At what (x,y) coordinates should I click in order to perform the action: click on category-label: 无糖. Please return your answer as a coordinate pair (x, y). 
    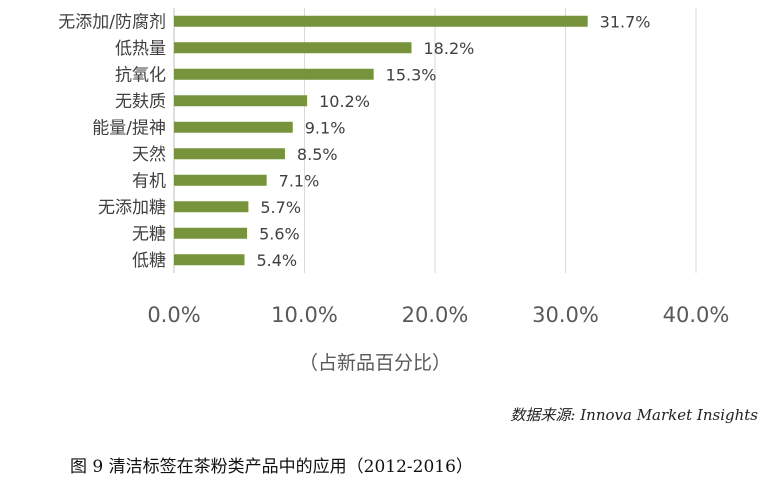
    Looking at the image, I should click on (149, 234).